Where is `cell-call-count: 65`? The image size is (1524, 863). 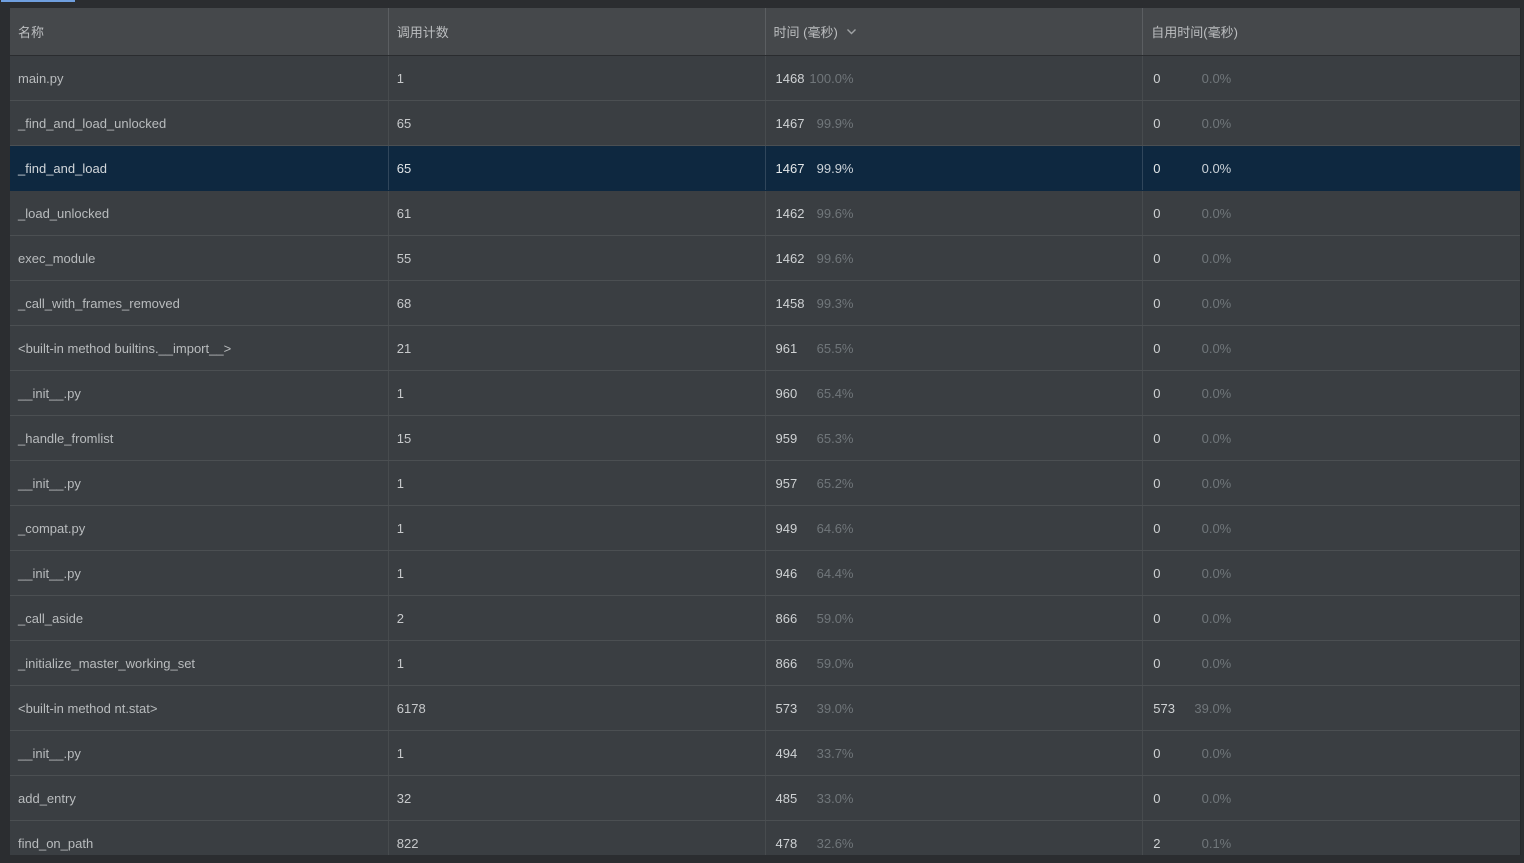 cell-call-count: 65 is located at coordinates (576, 123).